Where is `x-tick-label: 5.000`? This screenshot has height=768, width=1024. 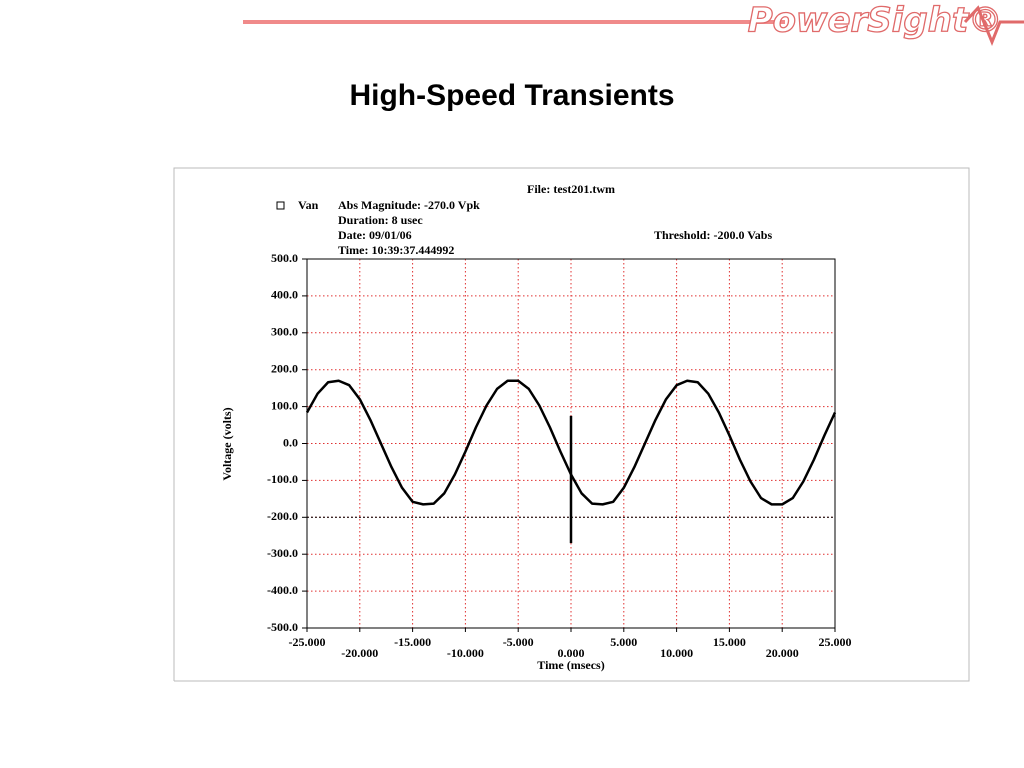
x-tick-label: 5.000 is located at coordinates (623, 642).